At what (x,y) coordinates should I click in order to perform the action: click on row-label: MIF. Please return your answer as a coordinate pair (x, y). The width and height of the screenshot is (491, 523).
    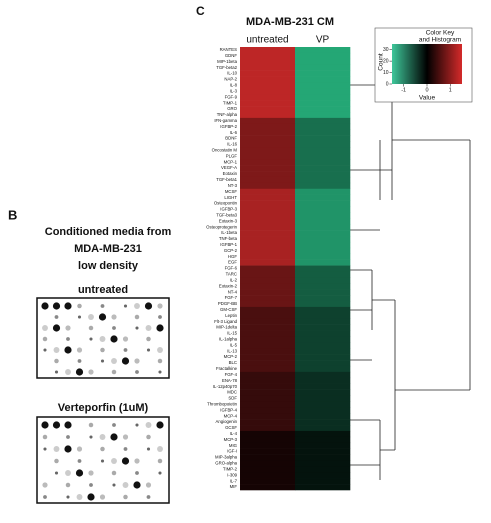
    Looking at the image, I should click on (234, 486).